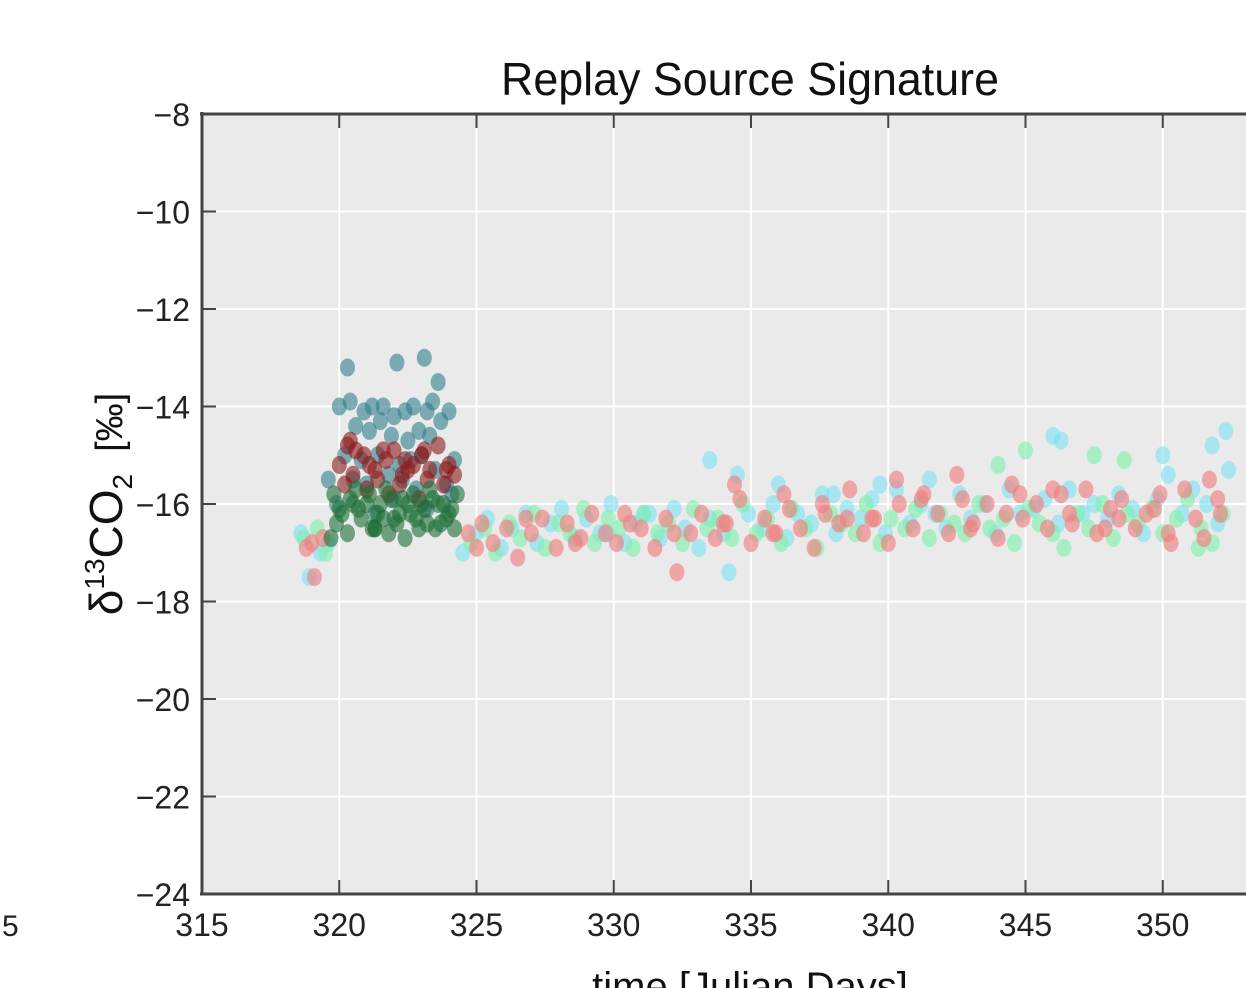 This screenshot has width=1246, height=988. I want to click on y-tick-labels: −24 −22 −20 −18 −16 −14 −12 −10 −8, so click(163, 505).